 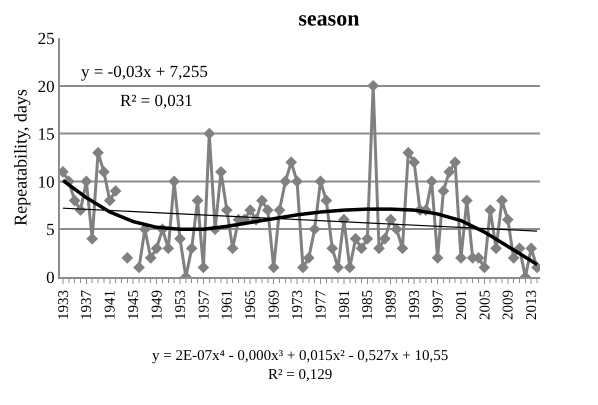 I want to click on x-tick-label: 1993, so click(x=415, y=305).